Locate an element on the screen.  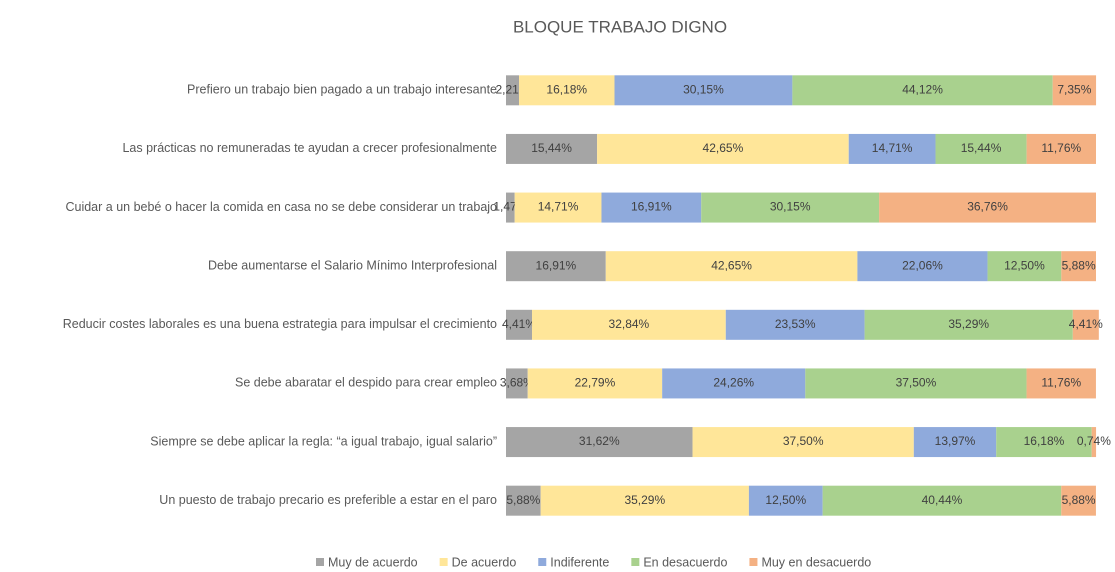
data-label: 0,74% is located at coordinates (1094, 441).